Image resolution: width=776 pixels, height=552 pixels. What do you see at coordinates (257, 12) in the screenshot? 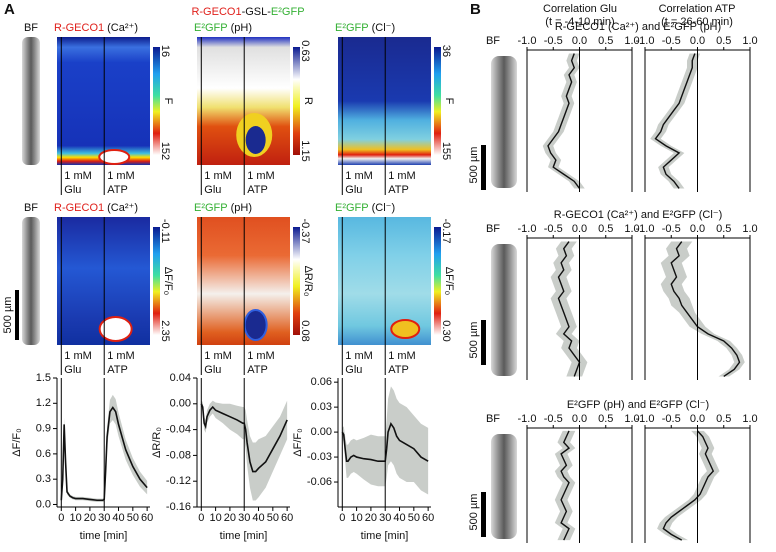
I see `title-part: -GSL-` at bounding box center [257, 12].